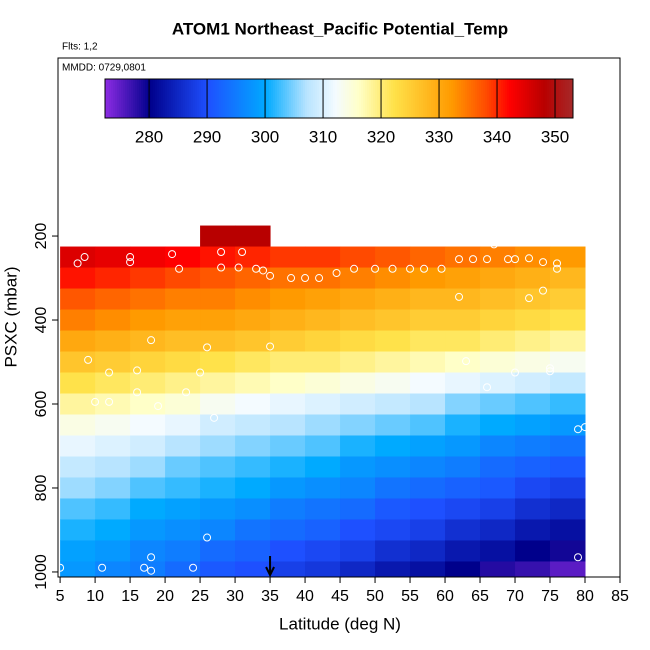 The width and height of the screenshot is (650, 650). I want to click on x-tick-label: 20, so click(165, 596).